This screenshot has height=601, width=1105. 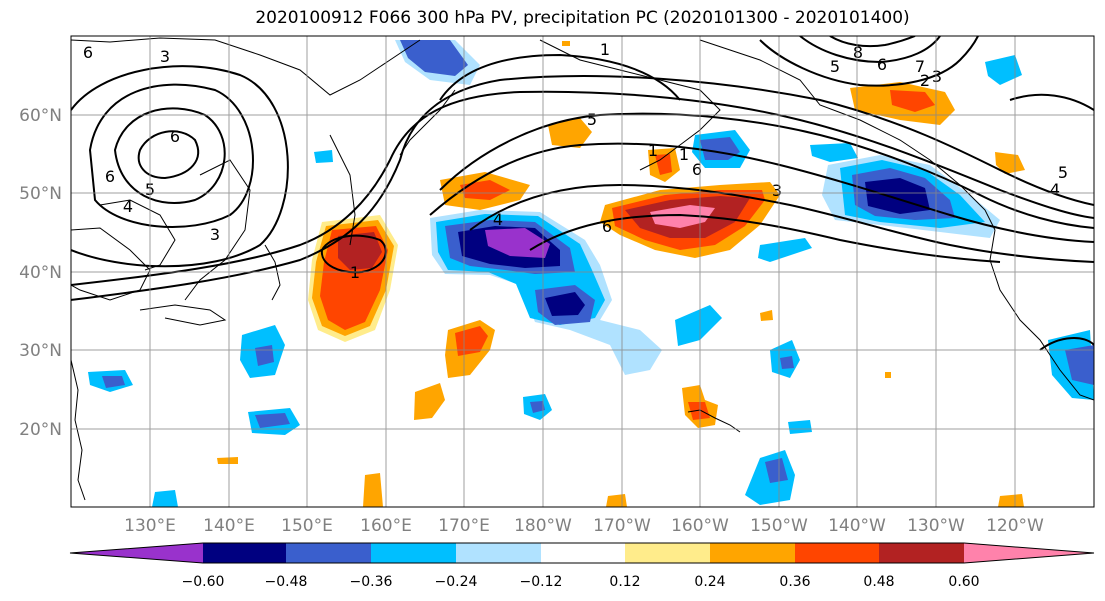 What do you see at coordinates (541, 582) in the screenshot?
I see `colorbar-tick-label: −0.12` at bounding box center [541, 582].